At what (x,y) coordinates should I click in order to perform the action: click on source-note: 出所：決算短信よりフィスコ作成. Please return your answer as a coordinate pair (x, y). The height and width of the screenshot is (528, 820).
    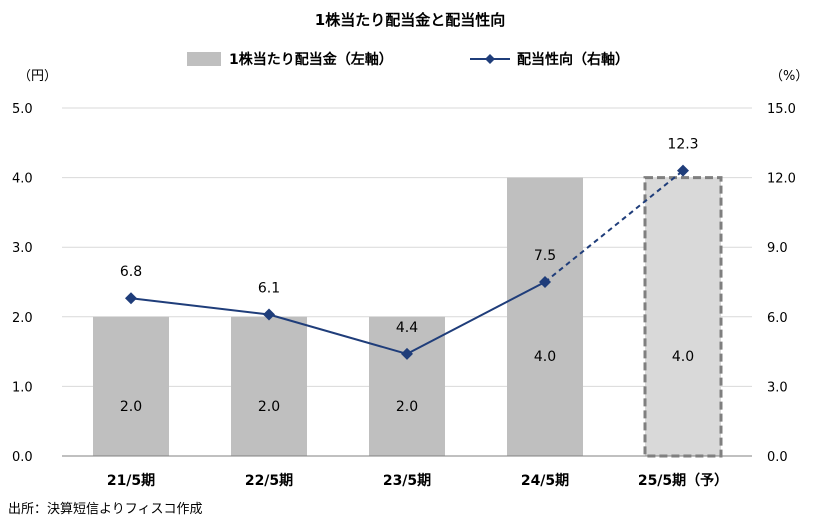
    Looking at the image, I should click on (105, 509).